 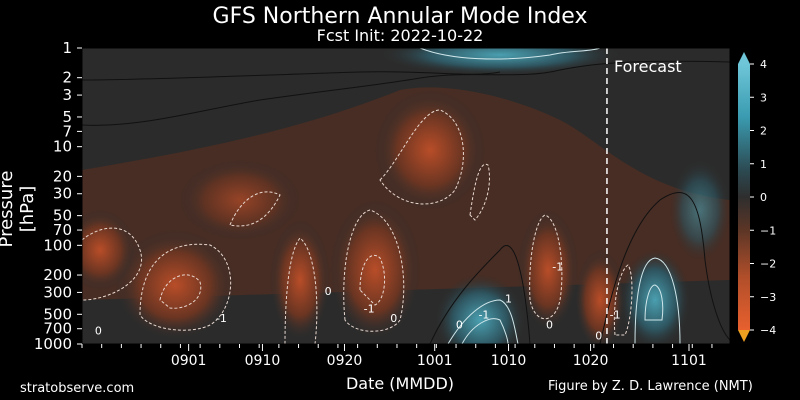 I want to click on y-tick-label: 5, so click(x=67, y=117).